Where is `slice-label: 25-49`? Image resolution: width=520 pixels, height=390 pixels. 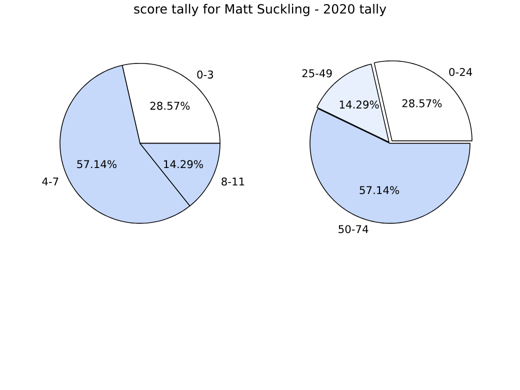 slice-label: 25-49 is located at coordinates (317, 73).